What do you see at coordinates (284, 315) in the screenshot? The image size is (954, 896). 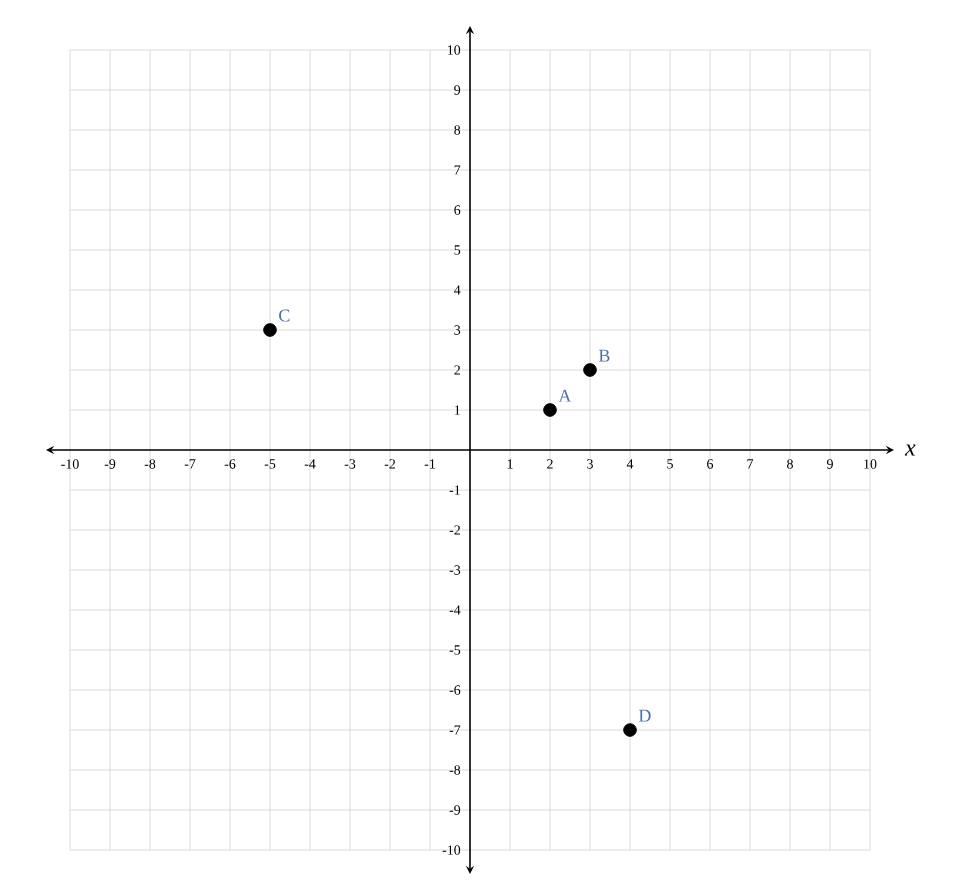 I see `annotation: C` at bounding box center [284, 315].